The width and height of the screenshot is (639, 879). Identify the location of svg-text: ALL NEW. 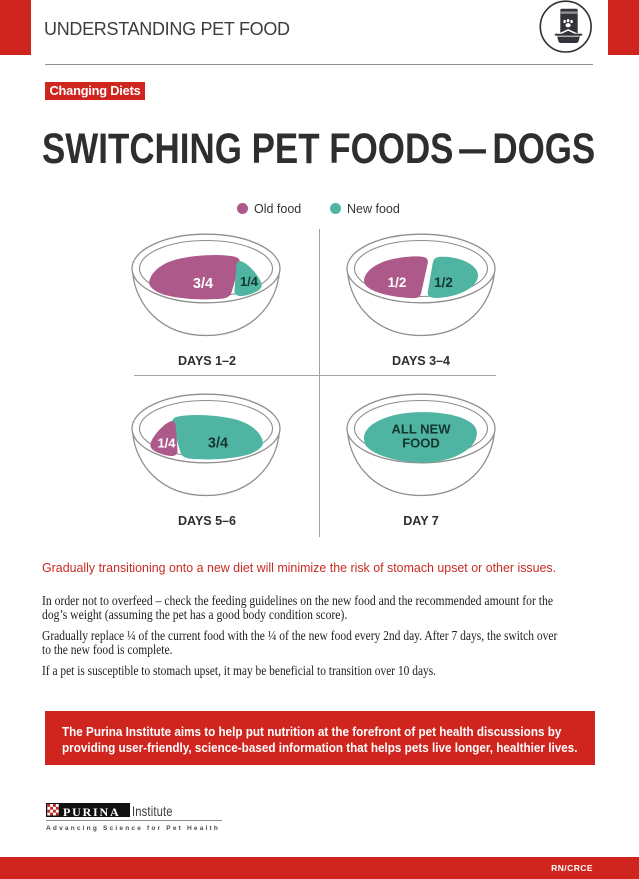
(422, 429).